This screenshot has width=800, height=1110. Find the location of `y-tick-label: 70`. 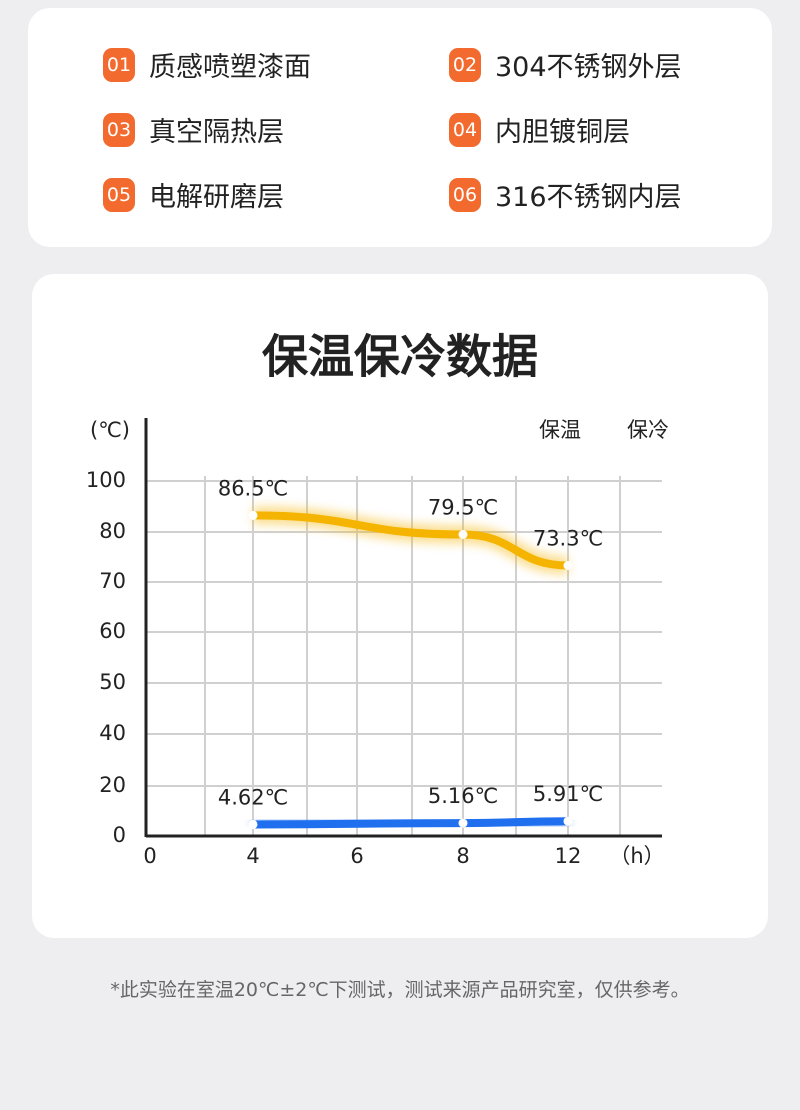

y-tick-label: 70 is located at coordinates (112, 581).